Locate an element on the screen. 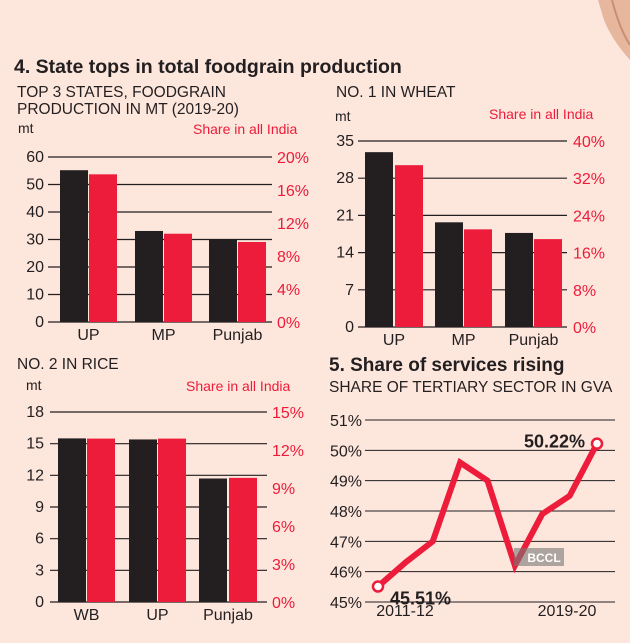 This screenshot has width=630, height=643. chart-4-title: SHARE OF TERTIARY SECTOR IN GVA is located at coordinates (471, 387).